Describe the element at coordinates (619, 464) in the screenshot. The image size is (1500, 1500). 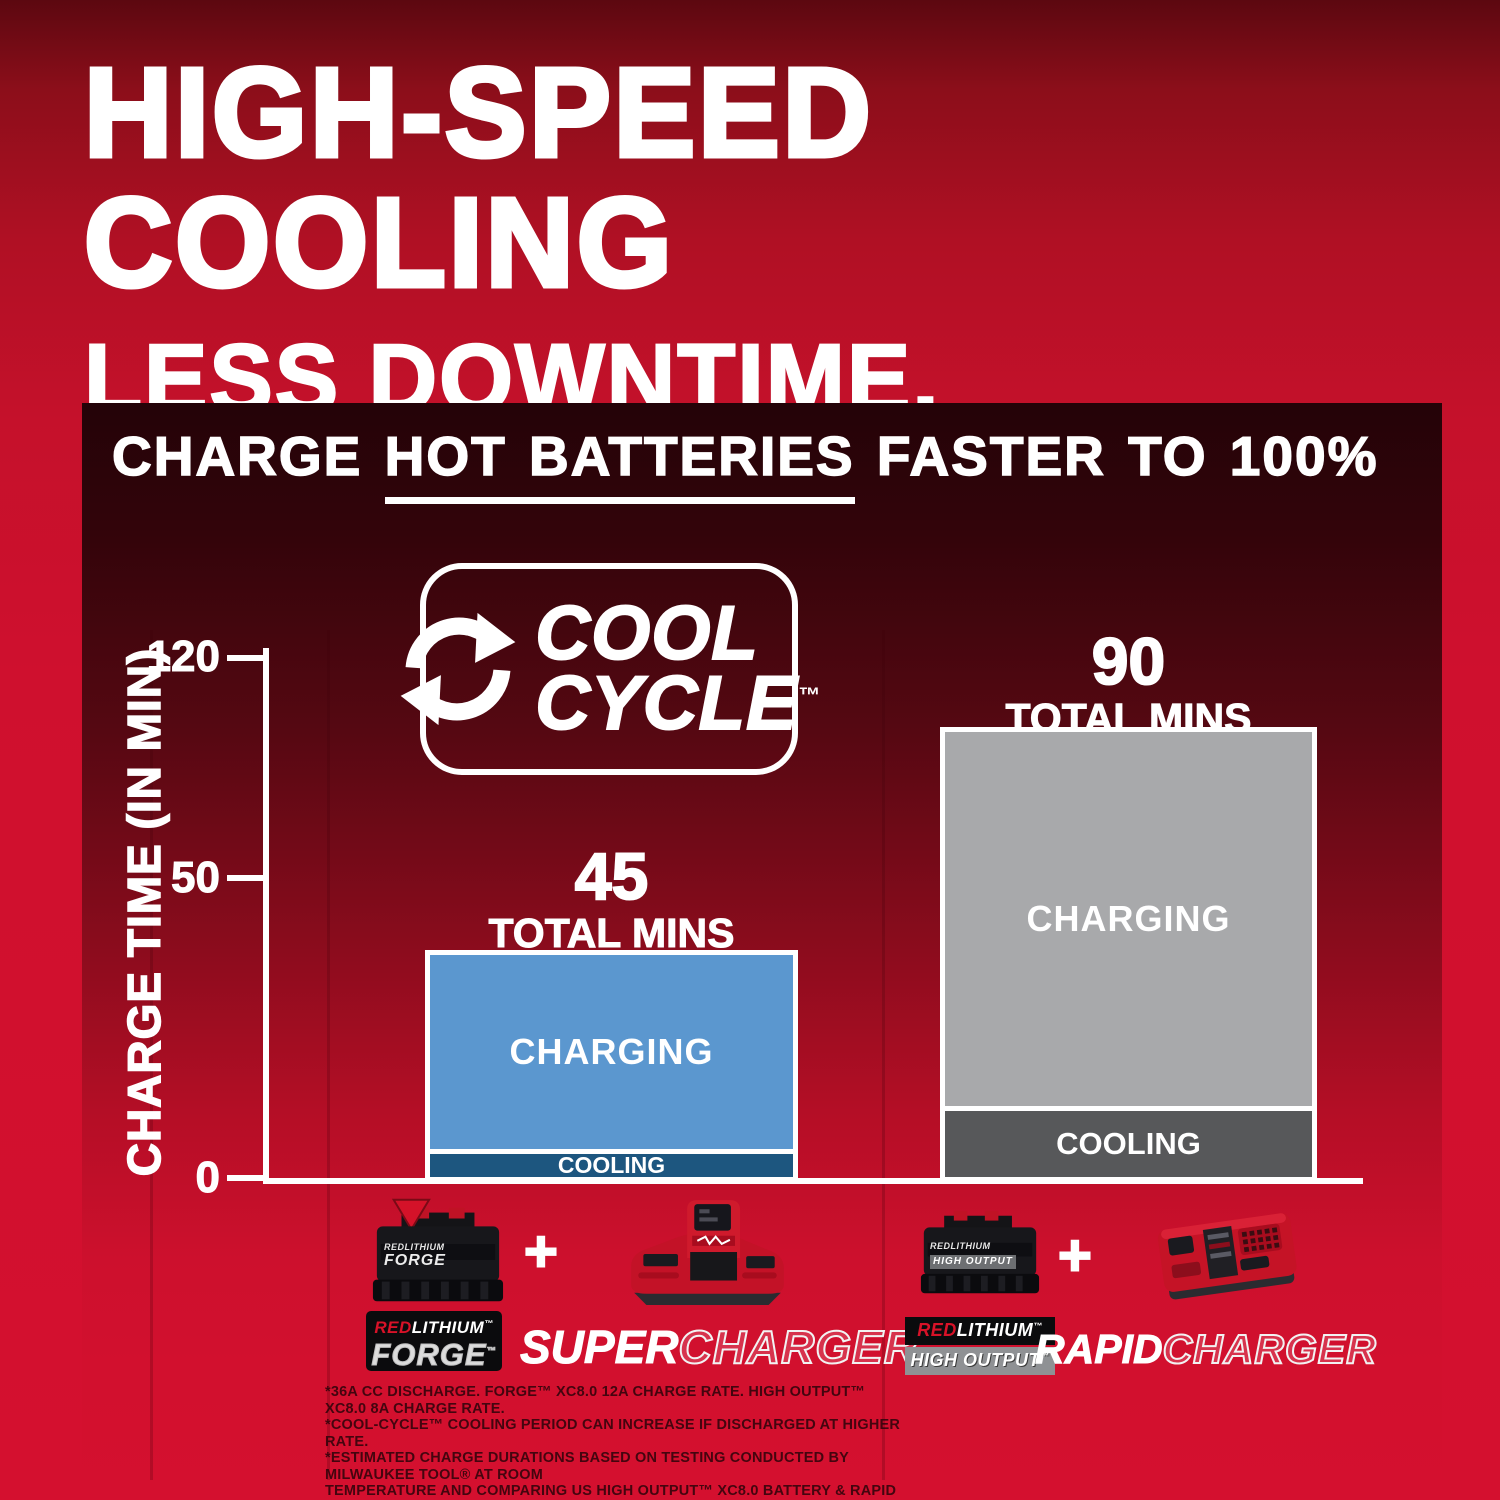
I see `chart-title-underlined: HOT BATTERIES` at that location.